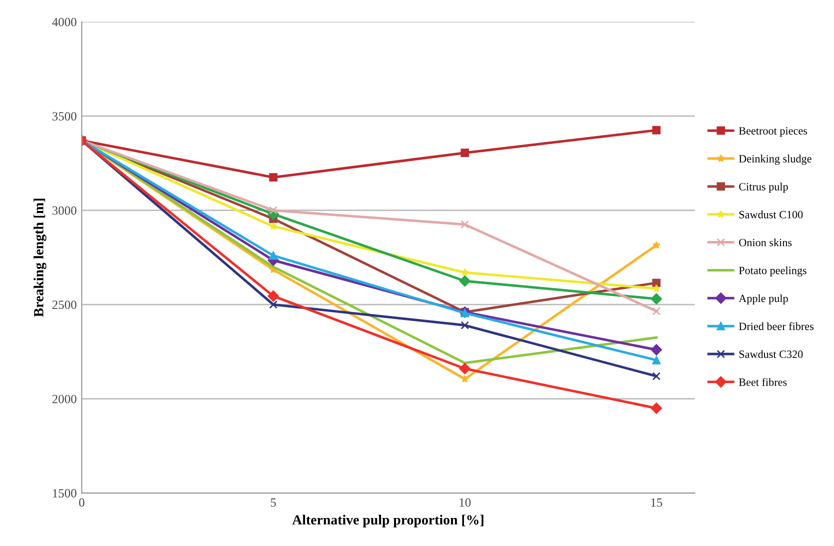 The width and height of the screenshot is (834, 546). I want to click on legend-label: Onion skins, so click(765, 242).